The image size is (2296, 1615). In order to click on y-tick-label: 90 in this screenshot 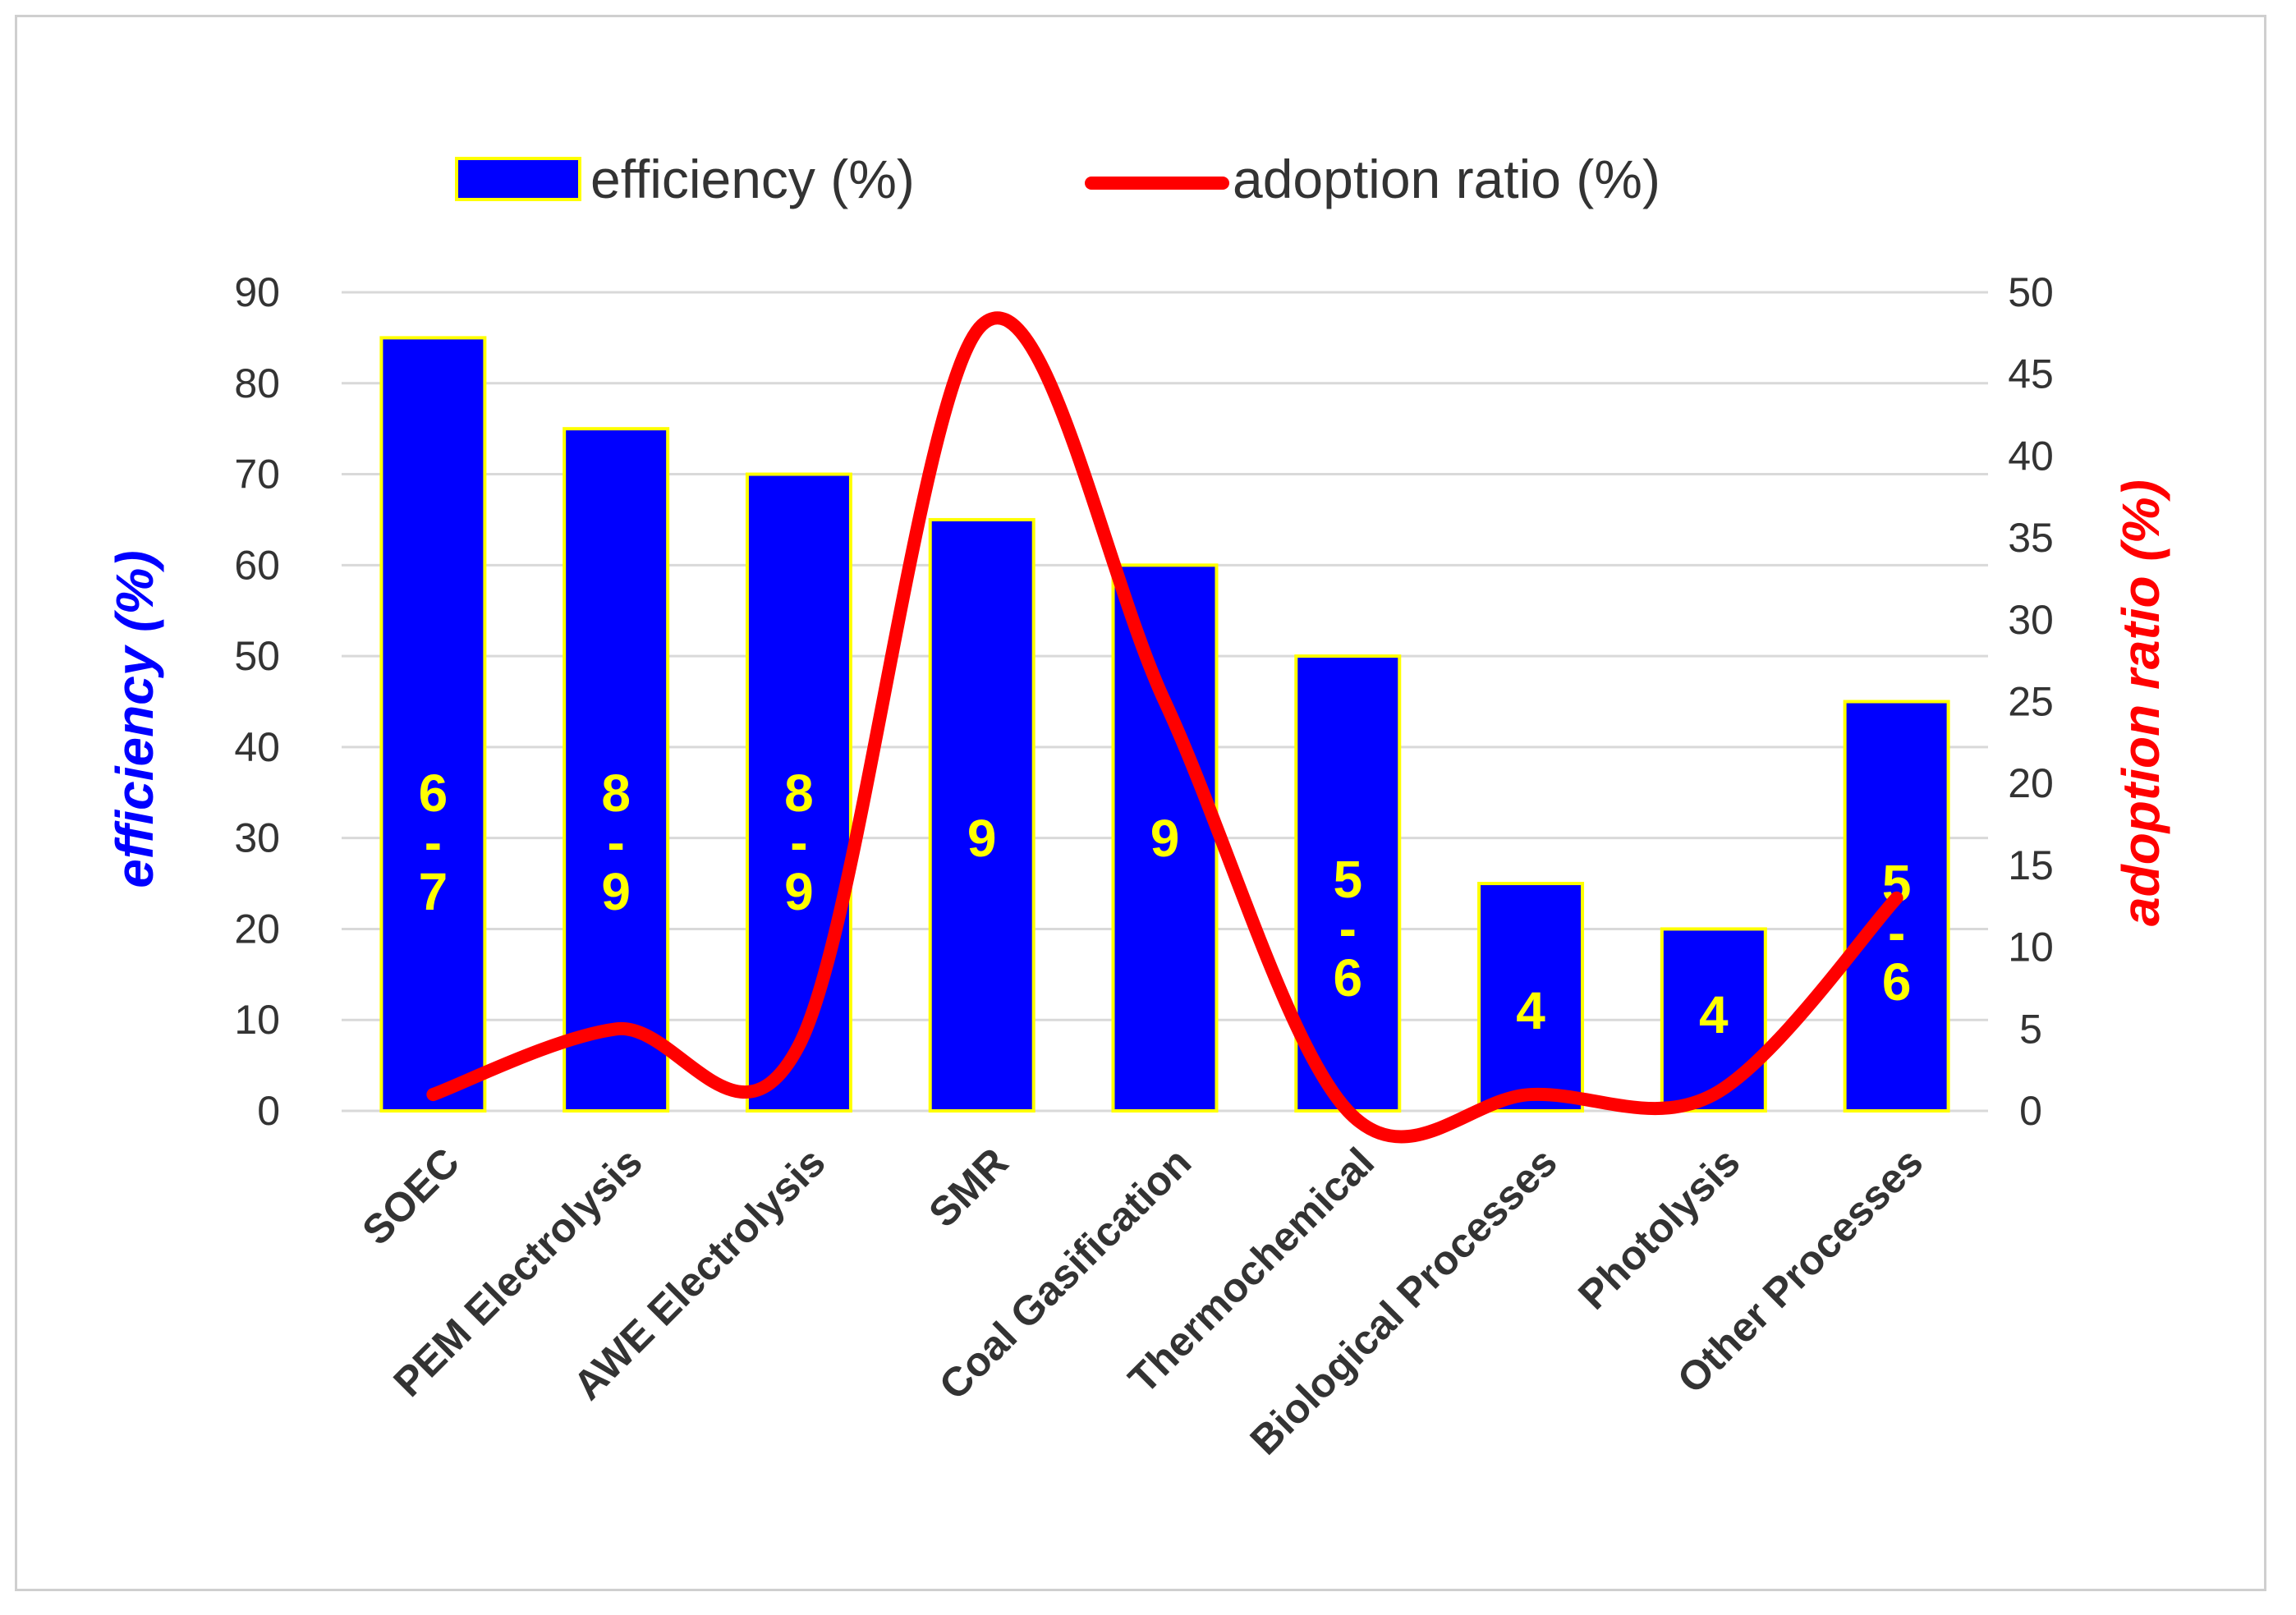, I will do `click(257, 292)`.